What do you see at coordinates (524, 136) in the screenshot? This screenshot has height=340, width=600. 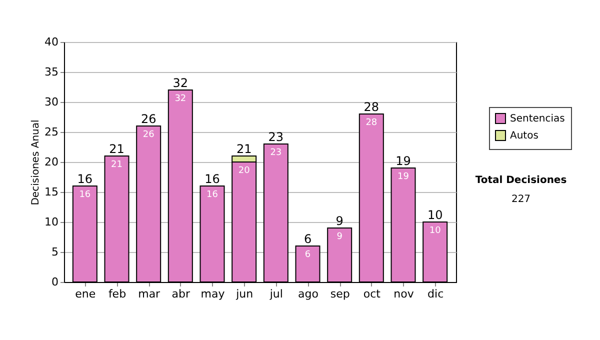 I see `legend-label: Autos` at bounding box center [524, 136].